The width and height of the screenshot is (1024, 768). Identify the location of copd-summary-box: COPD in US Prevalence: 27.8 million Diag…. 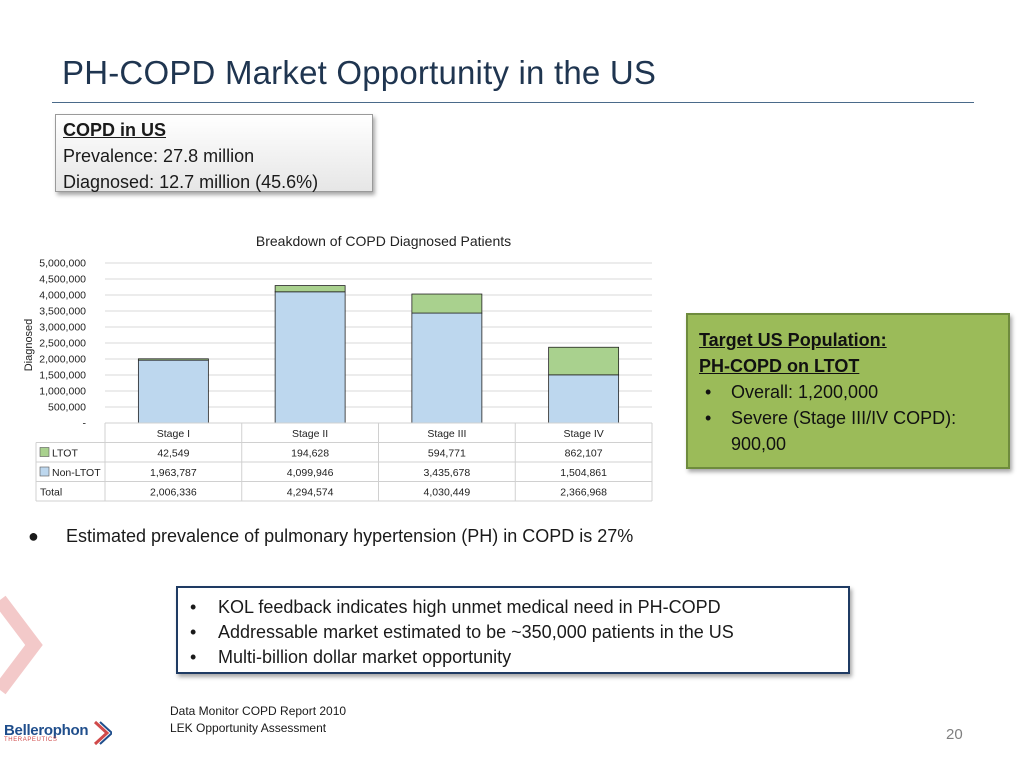
(214, 153).